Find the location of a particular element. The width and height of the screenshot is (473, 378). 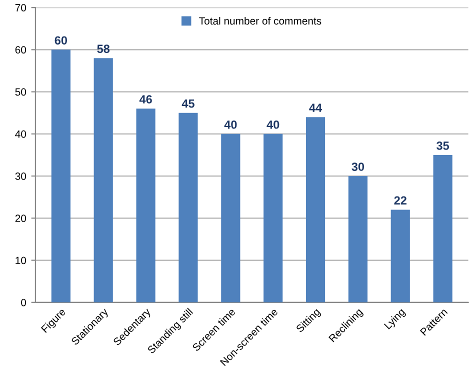

data-label: 35 is located at coordinates (443, 146).